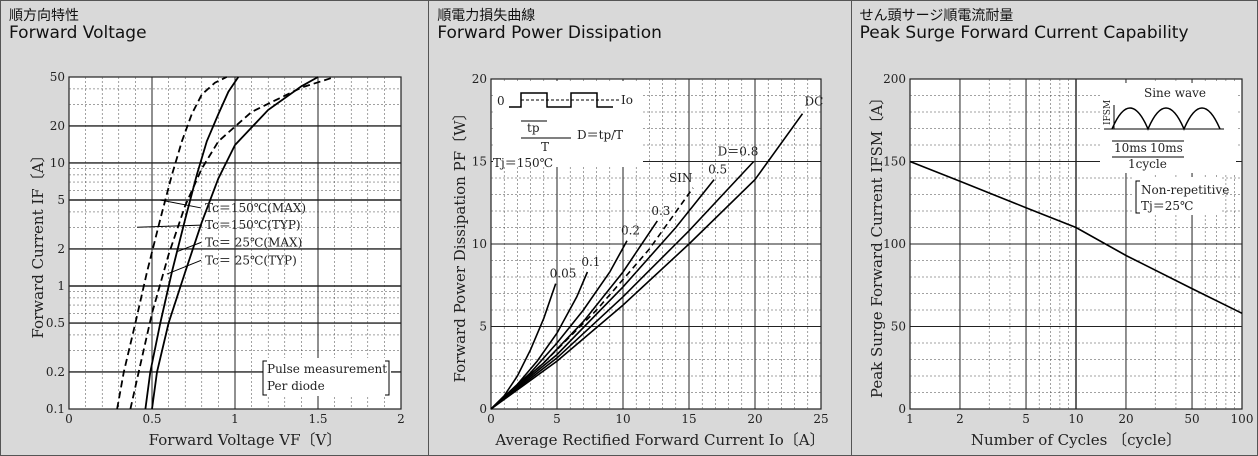  Describe the element at coordinates (479, 162) in the screenshot. I see `y-tick-label: 15` at that location.